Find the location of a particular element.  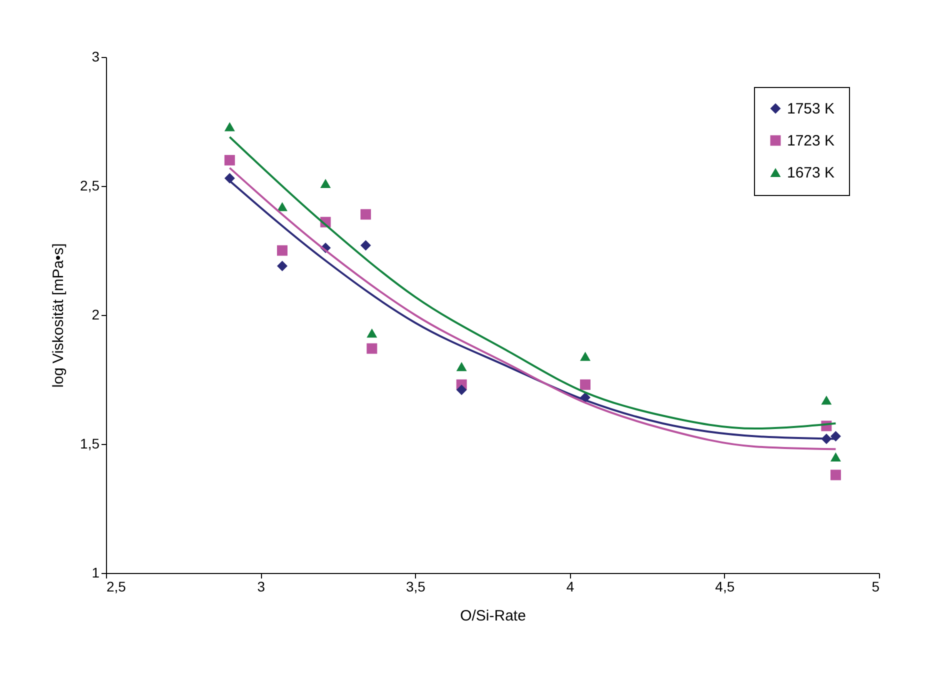

x-tick-label: 4,5 is located at coordinates (725, 586).